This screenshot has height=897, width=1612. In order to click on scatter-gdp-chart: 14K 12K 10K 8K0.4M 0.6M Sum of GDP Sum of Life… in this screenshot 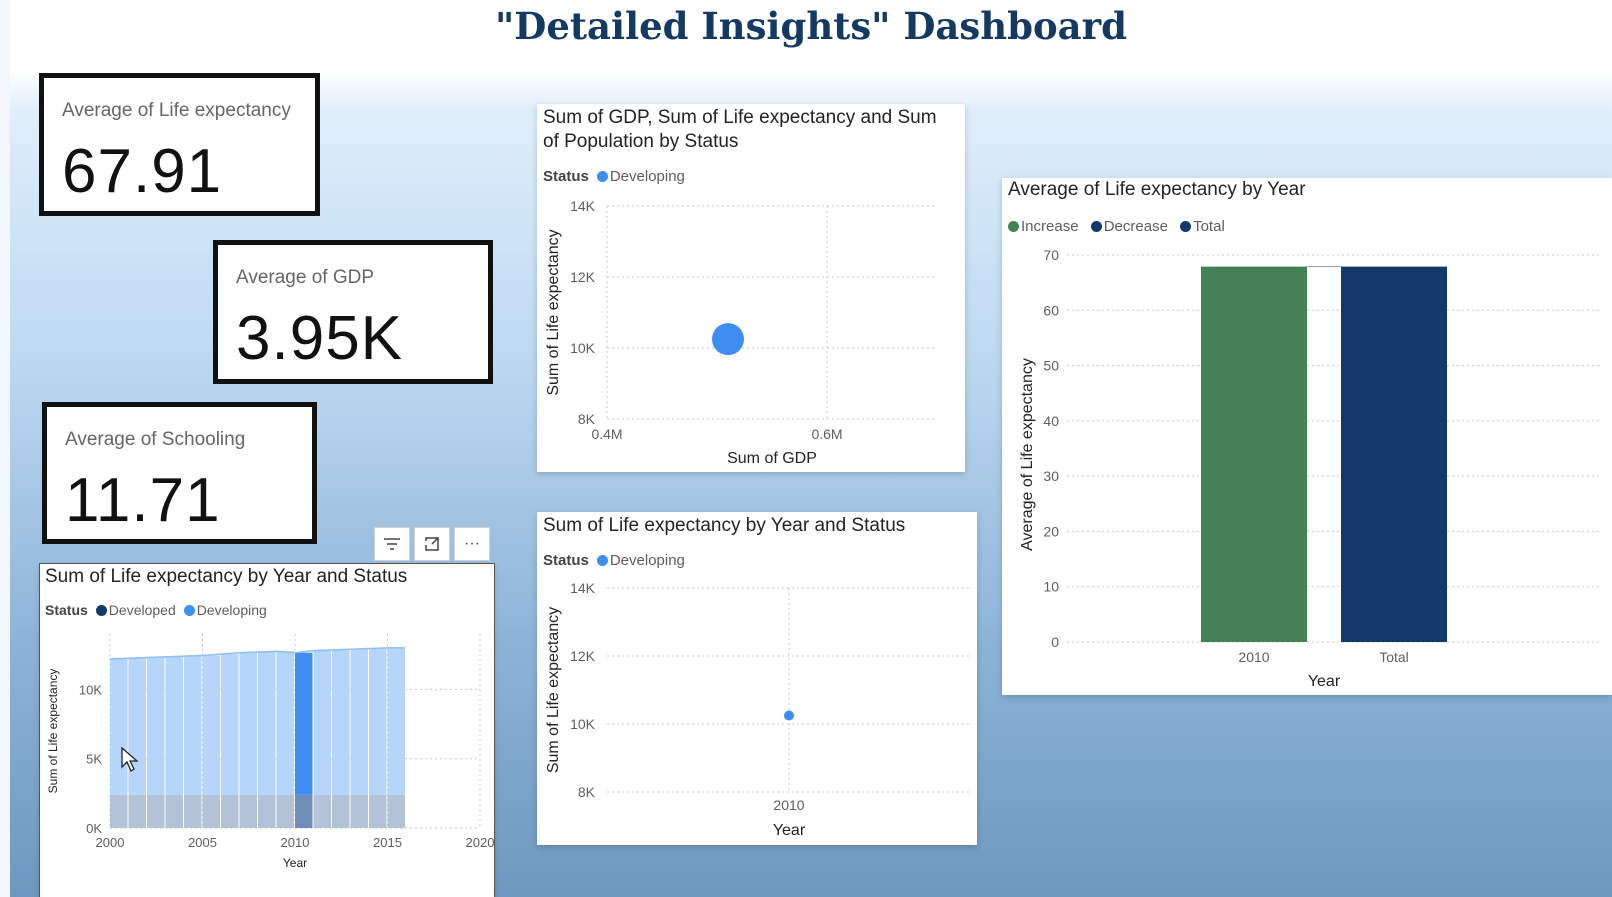, I will do `click(741, 332)`.